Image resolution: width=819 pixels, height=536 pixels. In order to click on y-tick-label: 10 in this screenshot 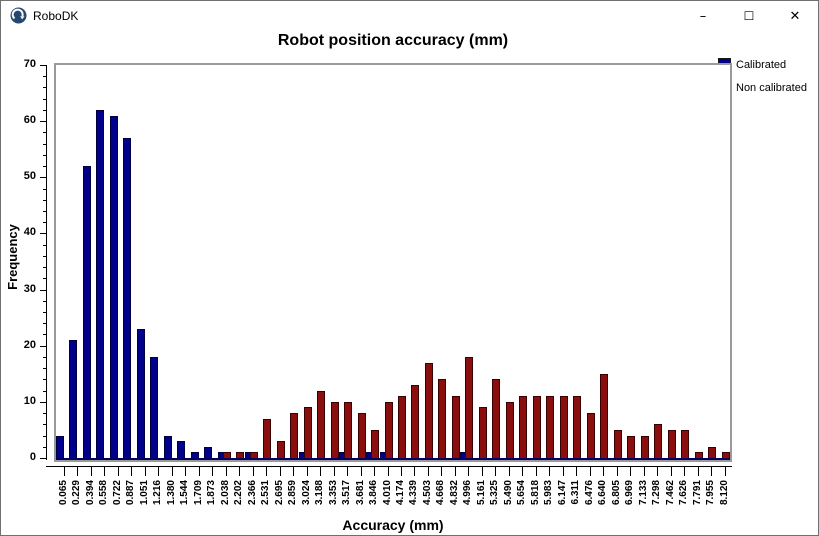, I will do `click(29, 400)`.